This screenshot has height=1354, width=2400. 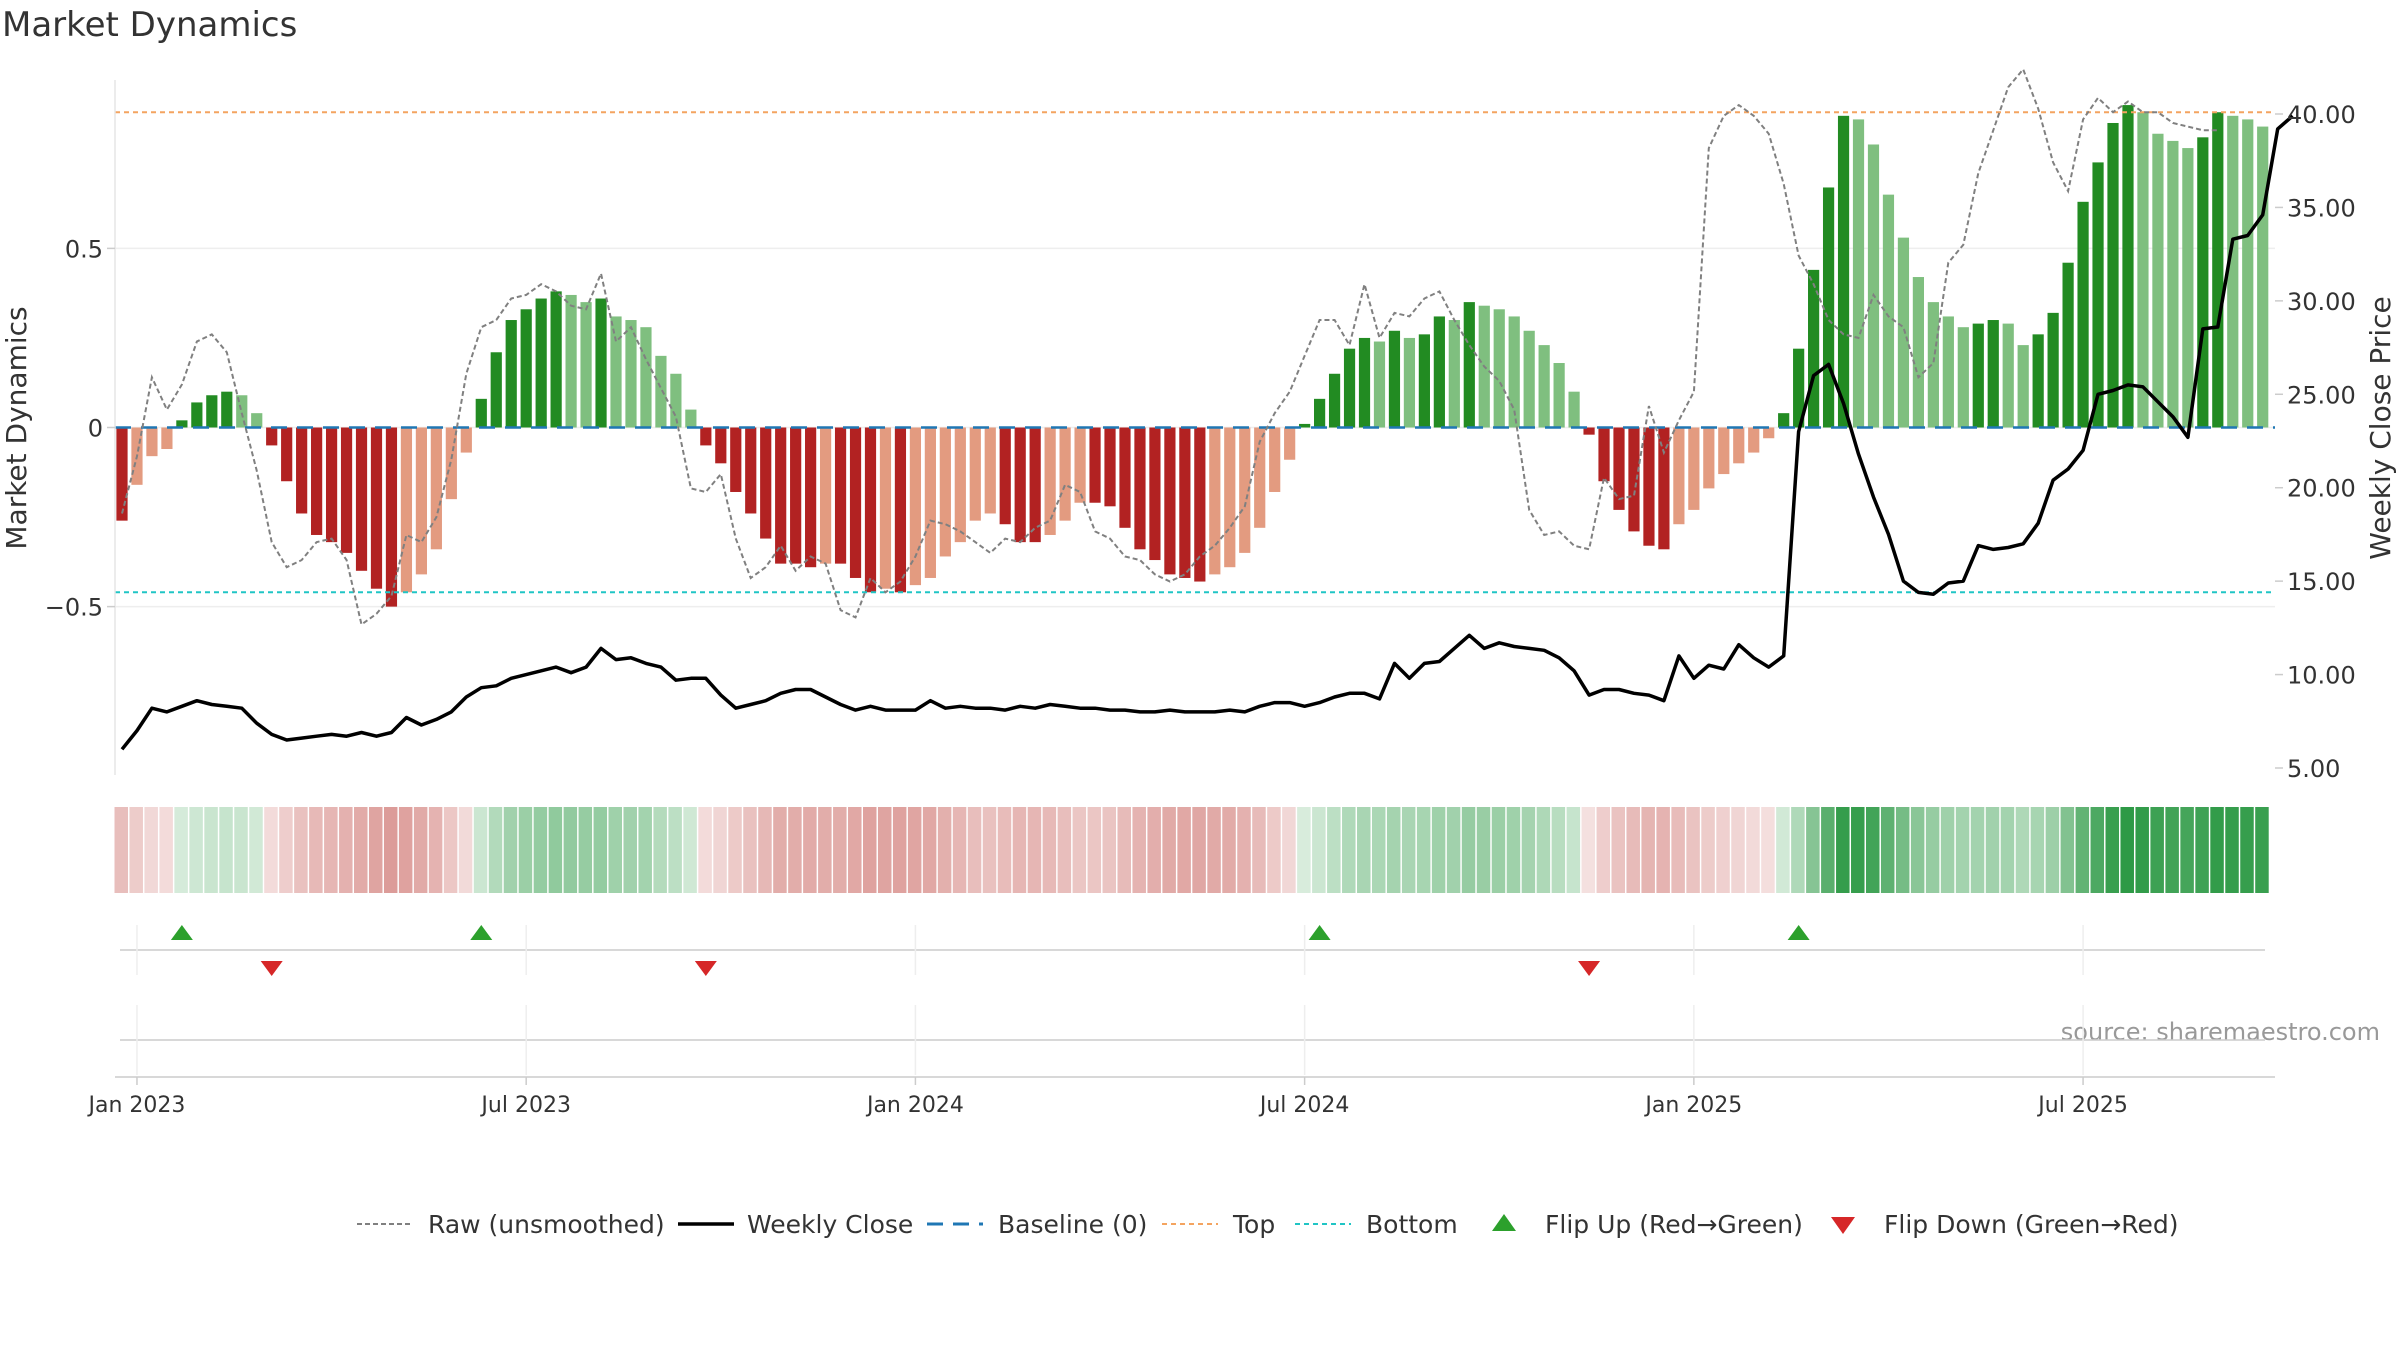 What do you see at coordinates (2380, 427) in the screenshot?
I see `right-axis-label: Weekly Close Price` at bounding box center [2380, 427].